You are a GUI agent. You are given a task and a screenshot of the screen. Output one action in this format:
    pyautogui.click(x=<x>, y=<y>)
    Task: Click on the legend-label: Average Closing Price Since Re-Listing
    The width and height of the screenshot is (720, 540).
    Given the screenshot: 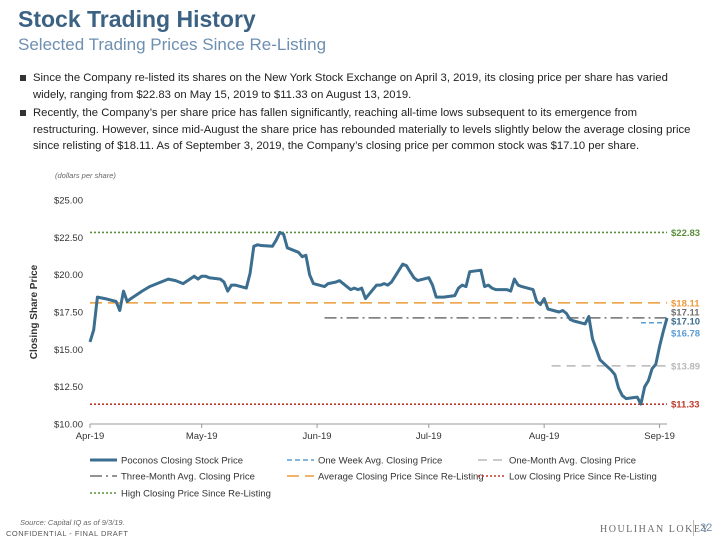 What is the action you would take?
    pyautogui.click(x=401, y=477)
    